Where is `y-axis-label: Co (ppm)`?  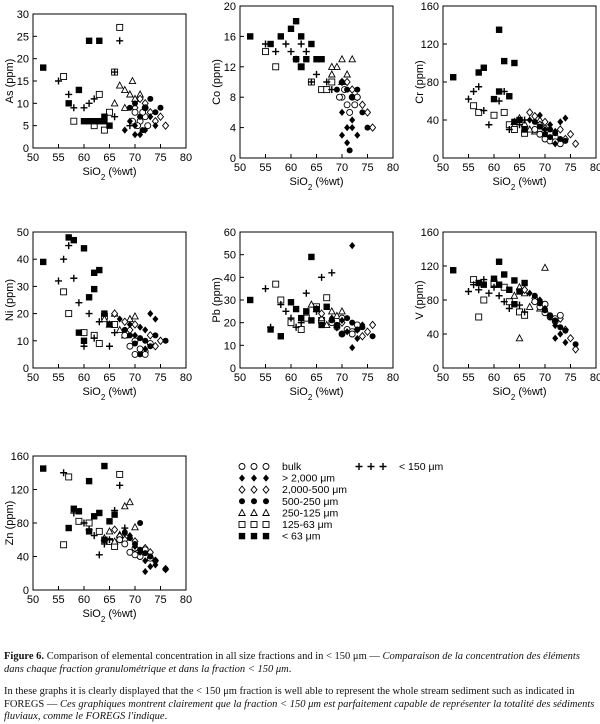 y-axis-label: Co (ppm) is located at coordinates (217, 82).